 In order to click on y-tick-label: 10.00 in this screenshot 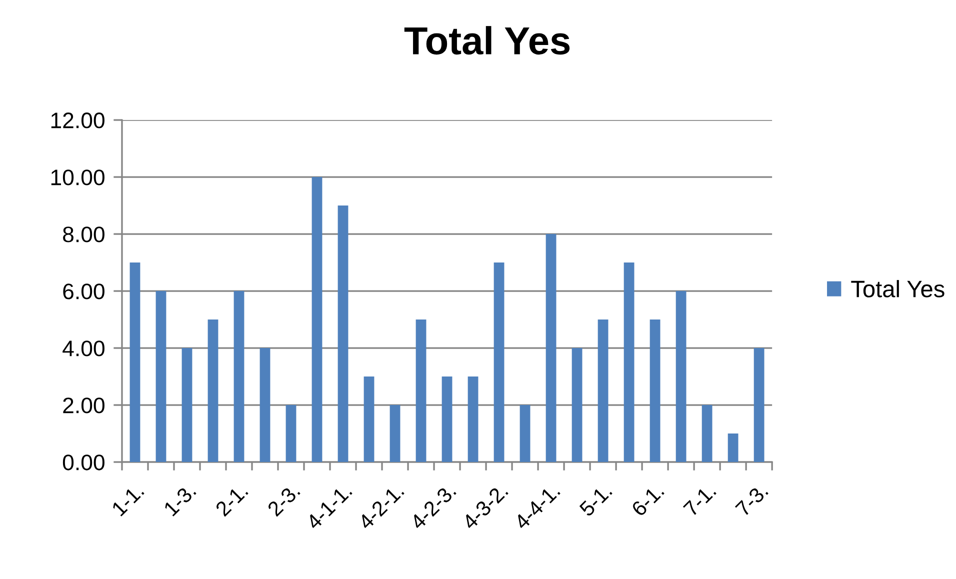, I will do `click(77, 178)`.